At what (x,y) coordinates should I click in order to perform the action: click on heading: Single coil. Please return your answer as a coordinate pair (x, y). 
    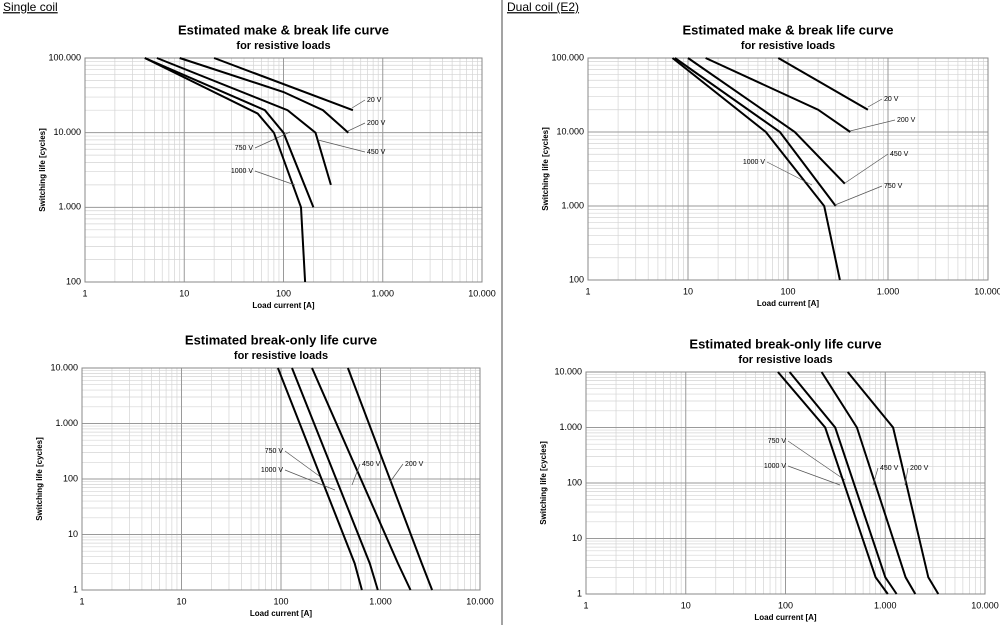
    Looking at the image, I should click on (30, 7).